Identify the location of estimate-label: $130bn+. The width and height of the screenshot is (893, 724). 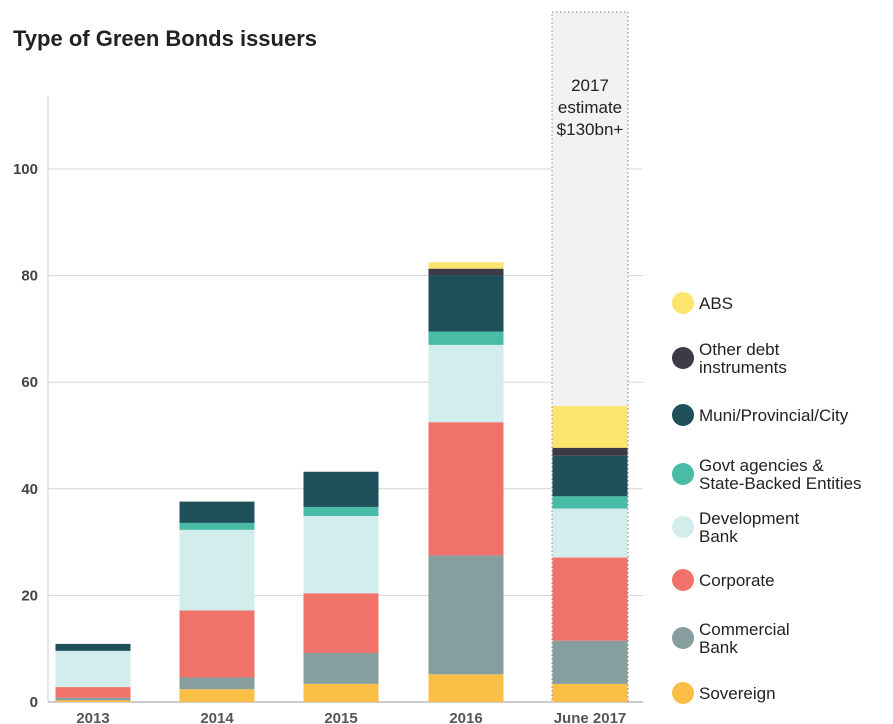
(590, 129).